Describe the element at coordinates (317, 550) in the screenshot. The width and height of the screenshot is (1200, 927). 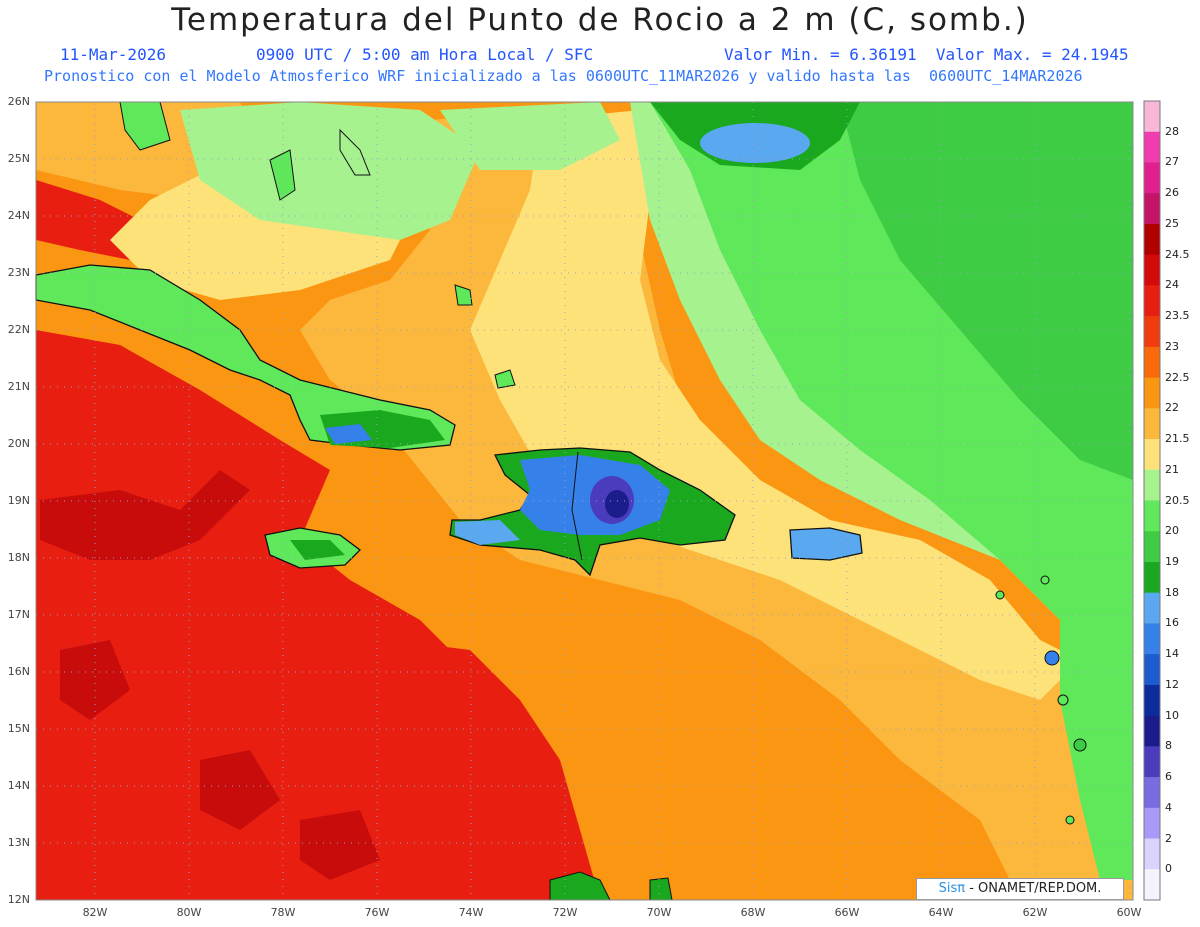
I see `jamaica-dark` at that location.